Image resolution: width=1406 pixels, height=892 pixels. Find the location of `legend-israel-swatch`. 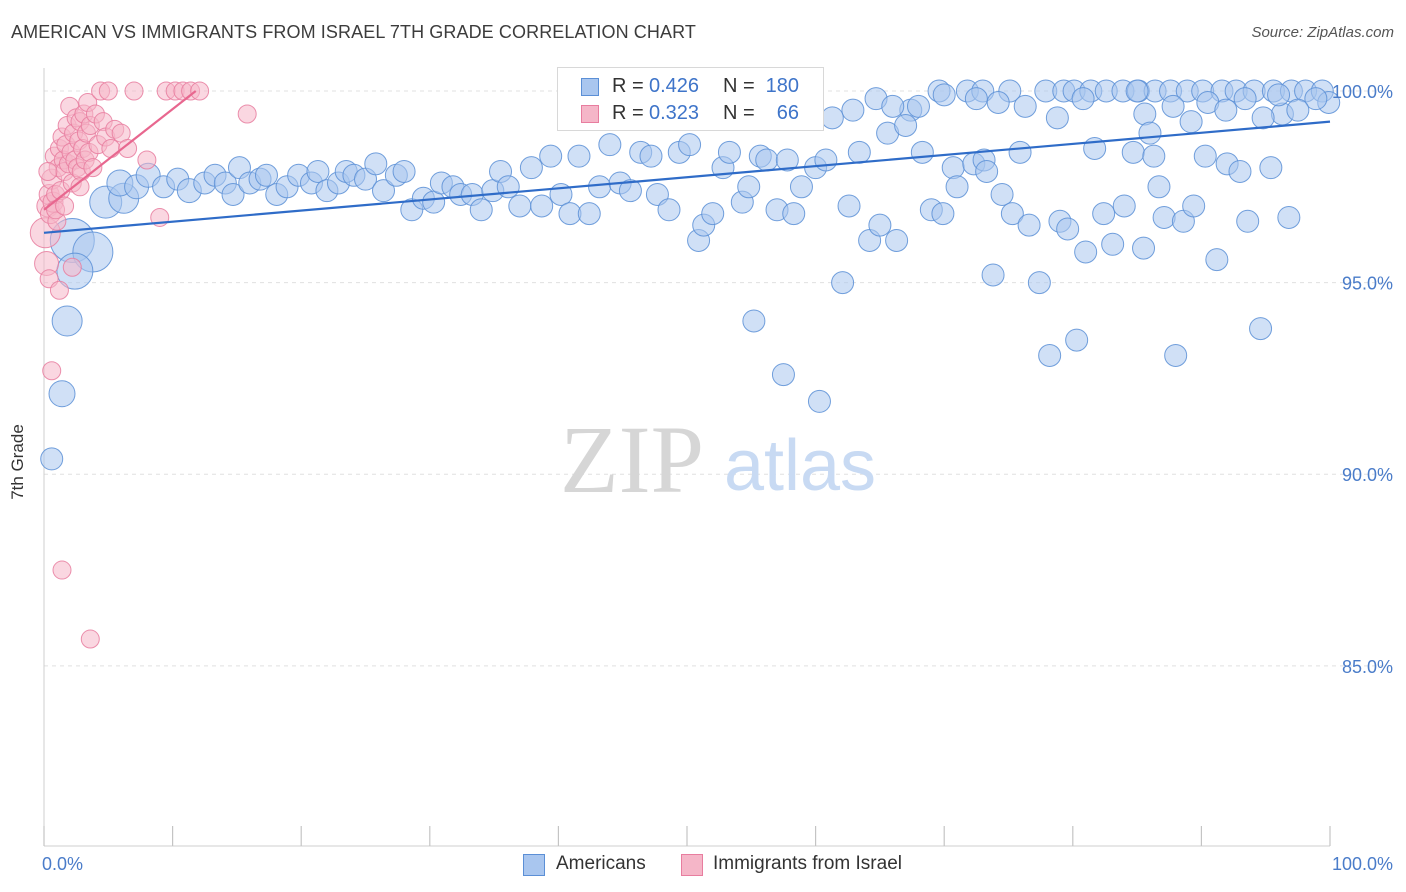

legend-israel-swatch is located at coordinates (692, 865).